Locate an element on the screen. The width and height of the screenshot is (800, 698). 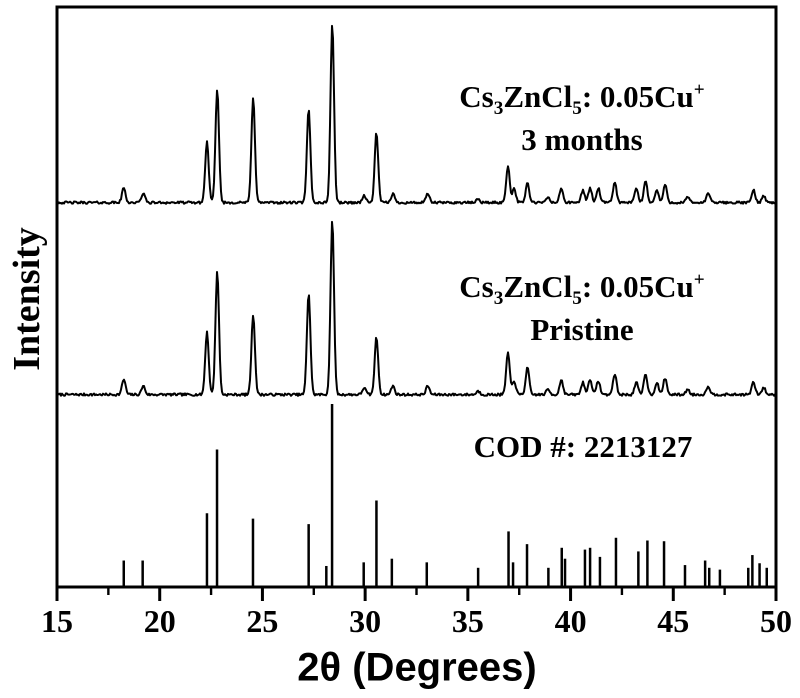
reference-cod-number: COD #: 2213127 is located at coordinates (583, 446).